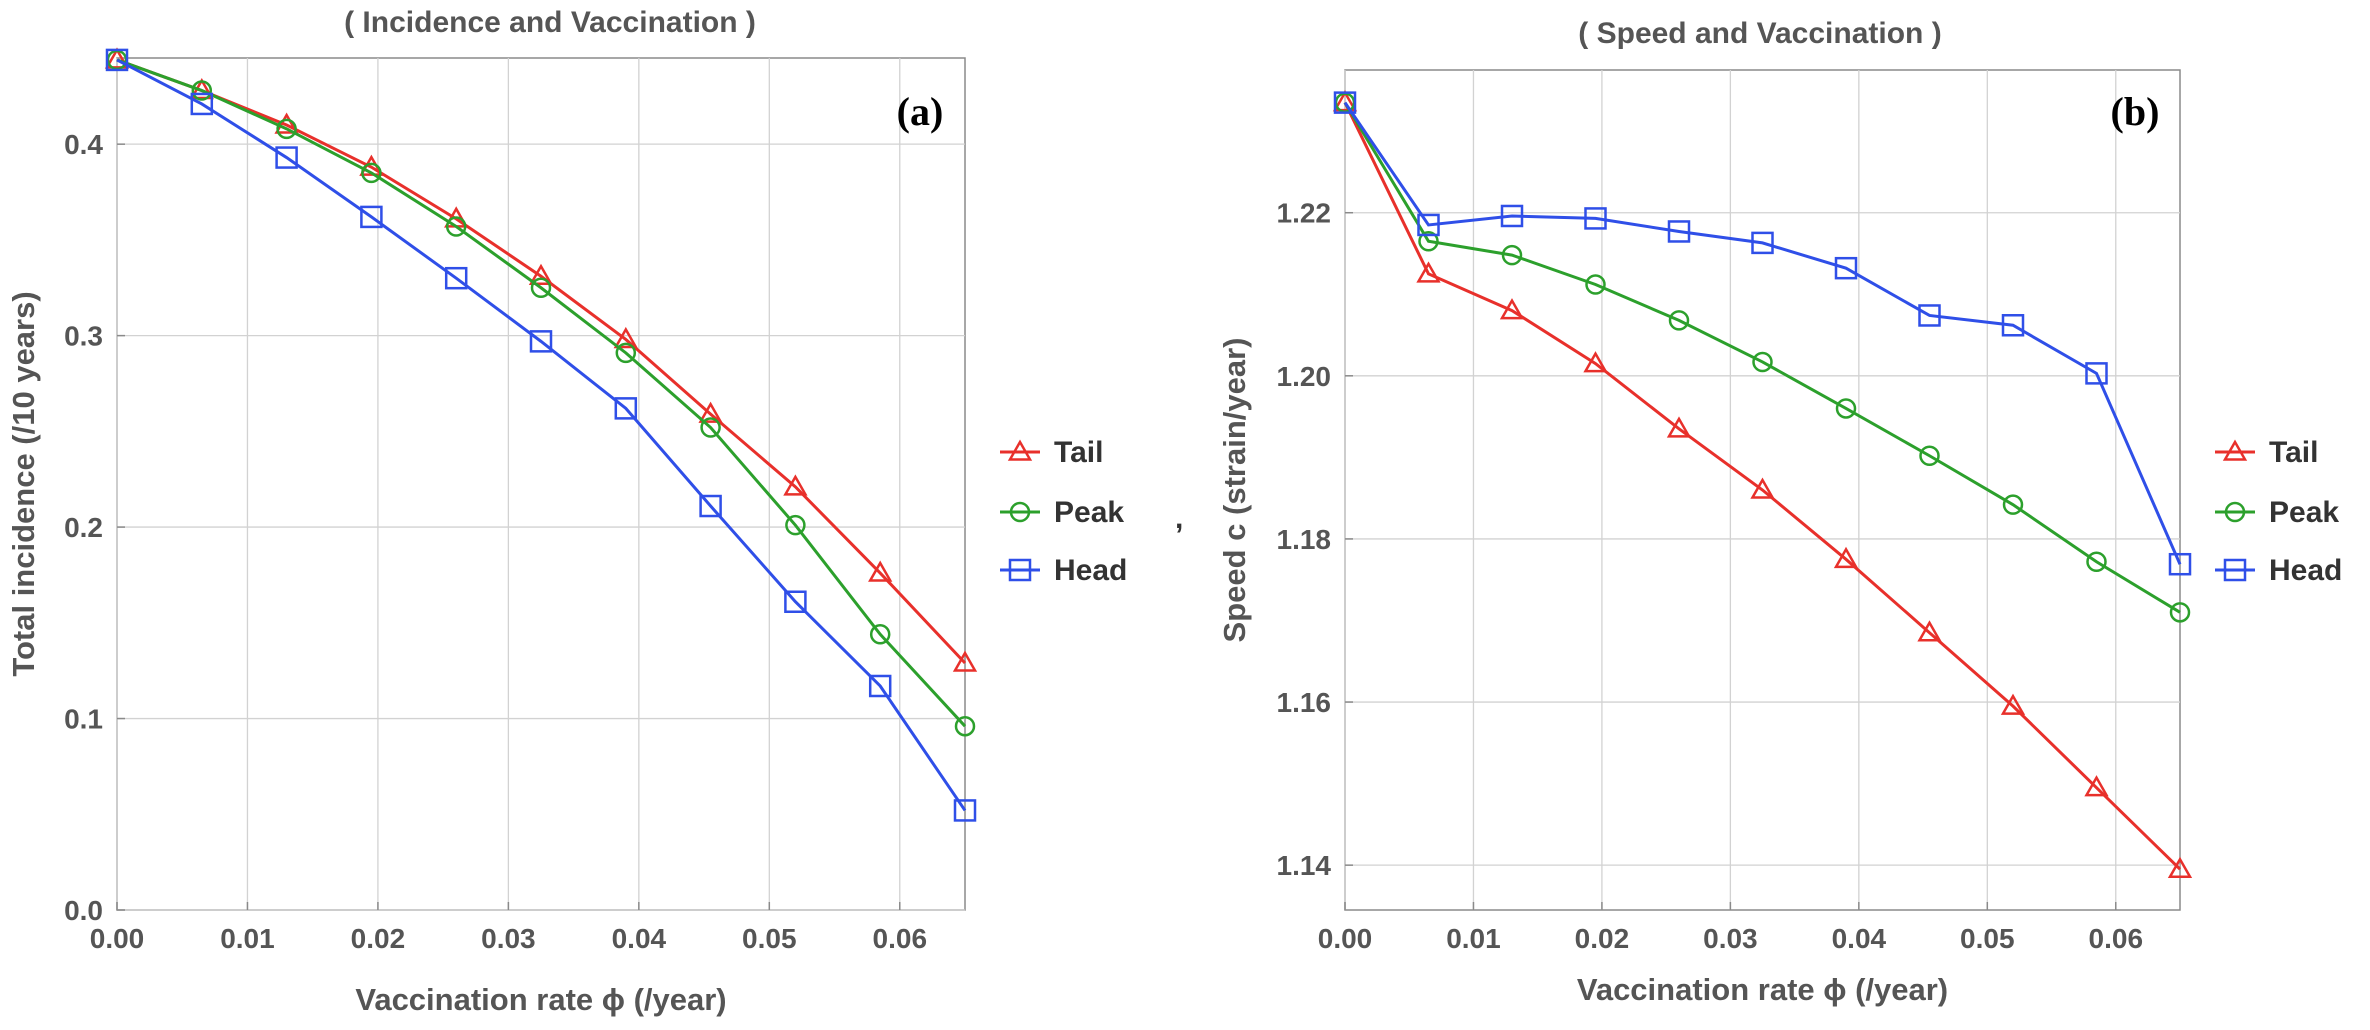 The image size is (2370, 1030). Describe the element at coordinates (1078, 452) in the screenshot. I see `legend-label-tail: Tail` at that location.